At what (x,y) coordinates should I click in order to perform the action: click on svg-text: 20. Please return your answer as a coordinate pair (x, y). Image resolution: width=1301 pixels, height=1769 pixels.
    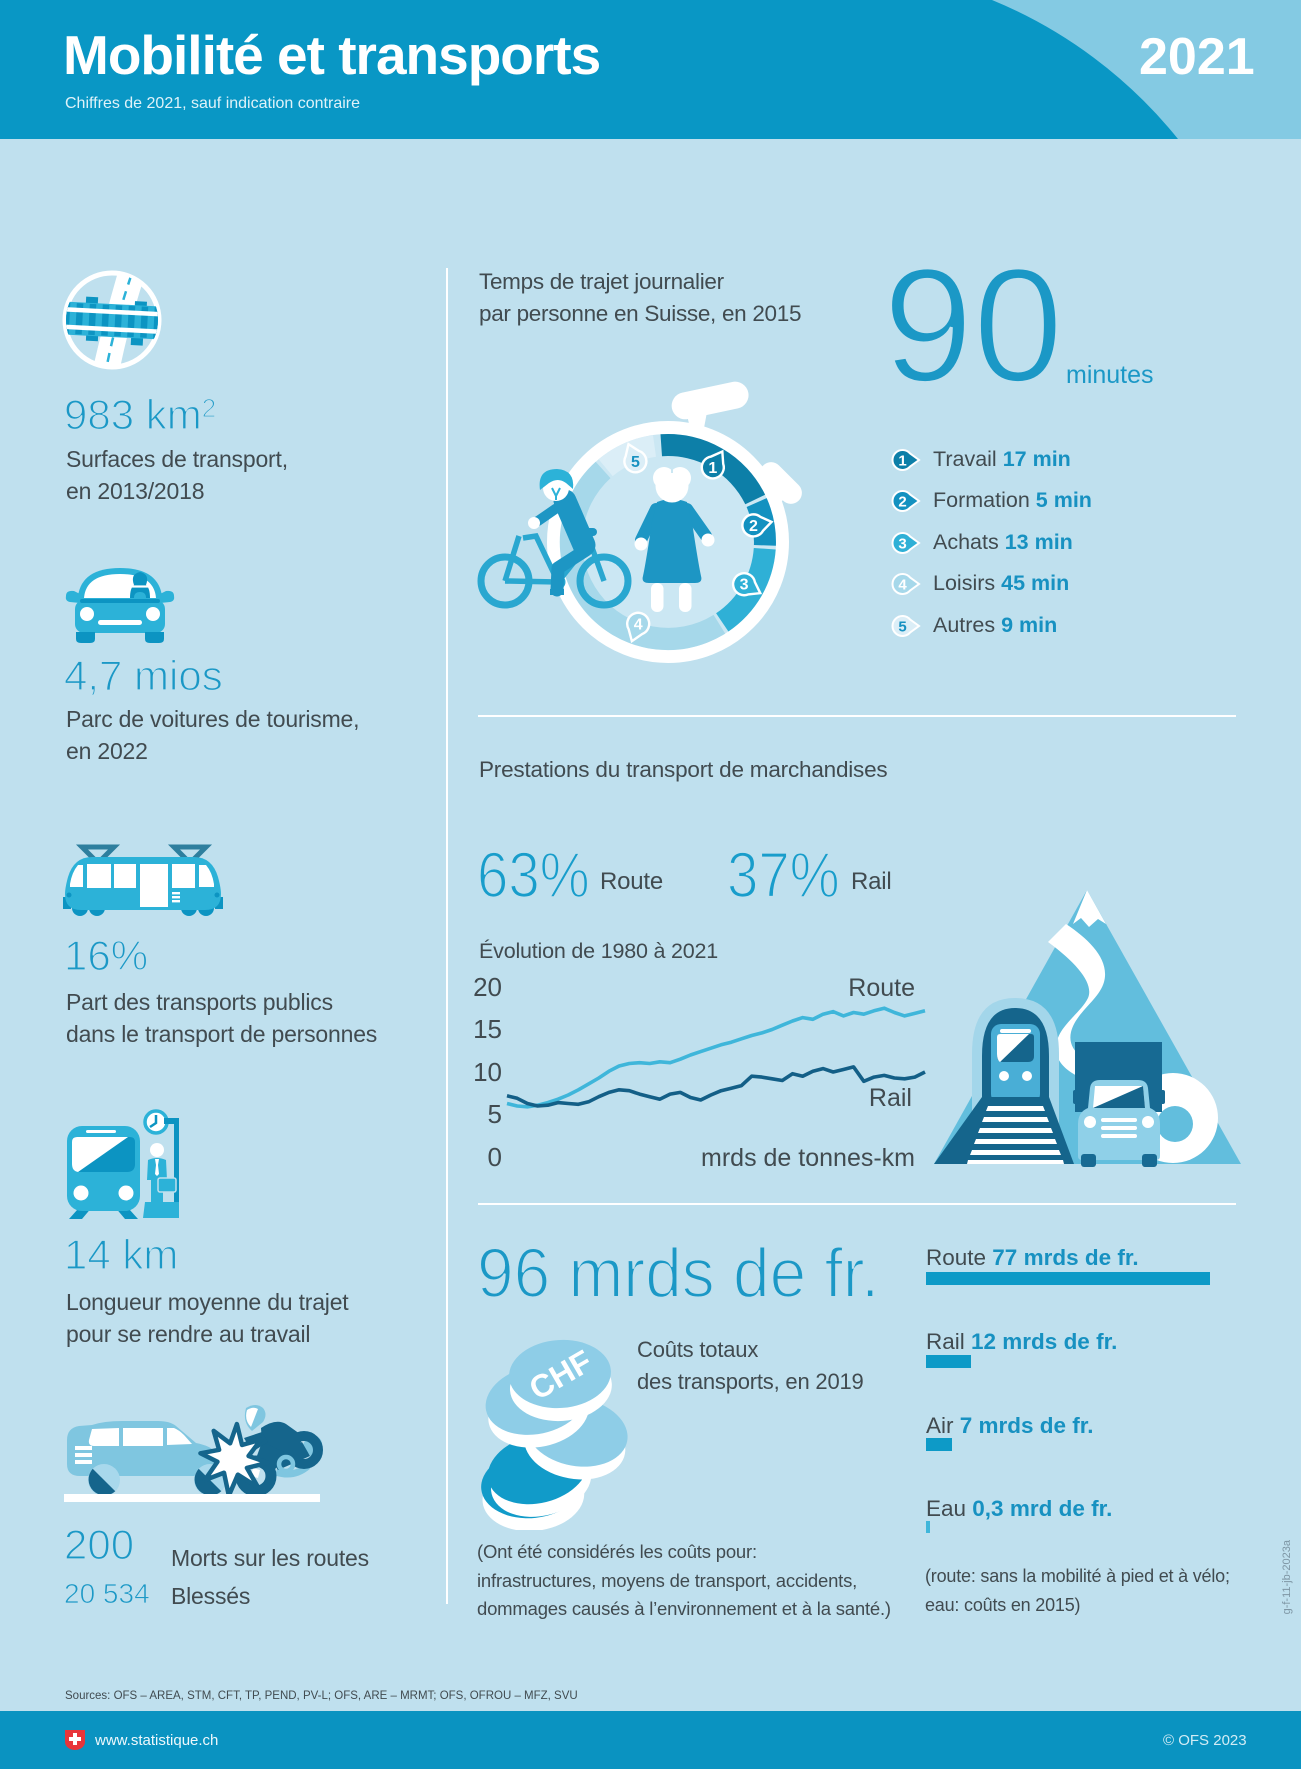
    Looking at the image, I should click on (487, 988).